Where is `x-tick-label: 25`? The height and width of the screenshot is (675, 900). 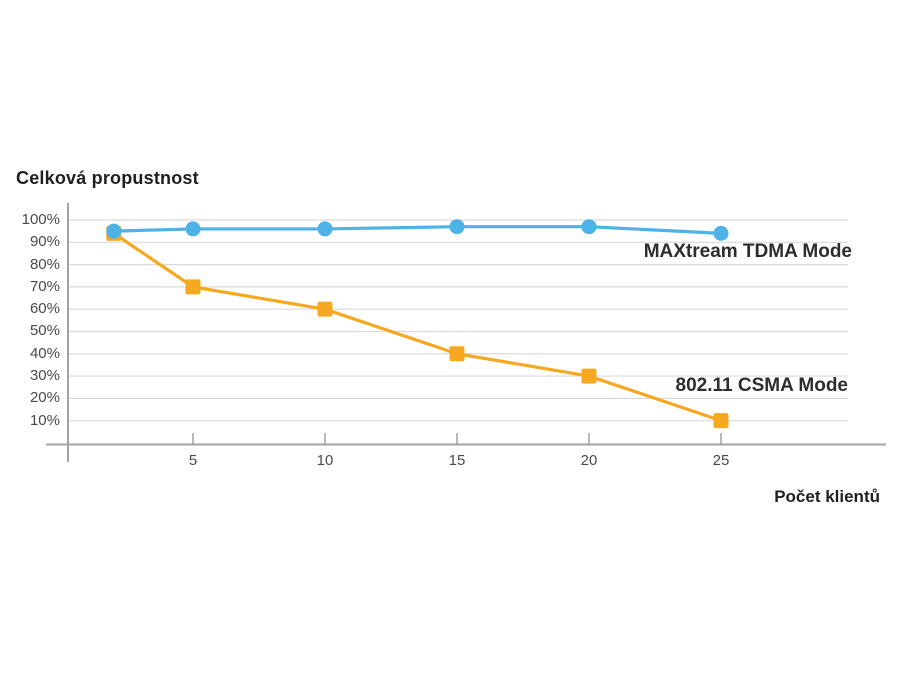
x-tick-label: 25 is located at coordinates (721, 460).